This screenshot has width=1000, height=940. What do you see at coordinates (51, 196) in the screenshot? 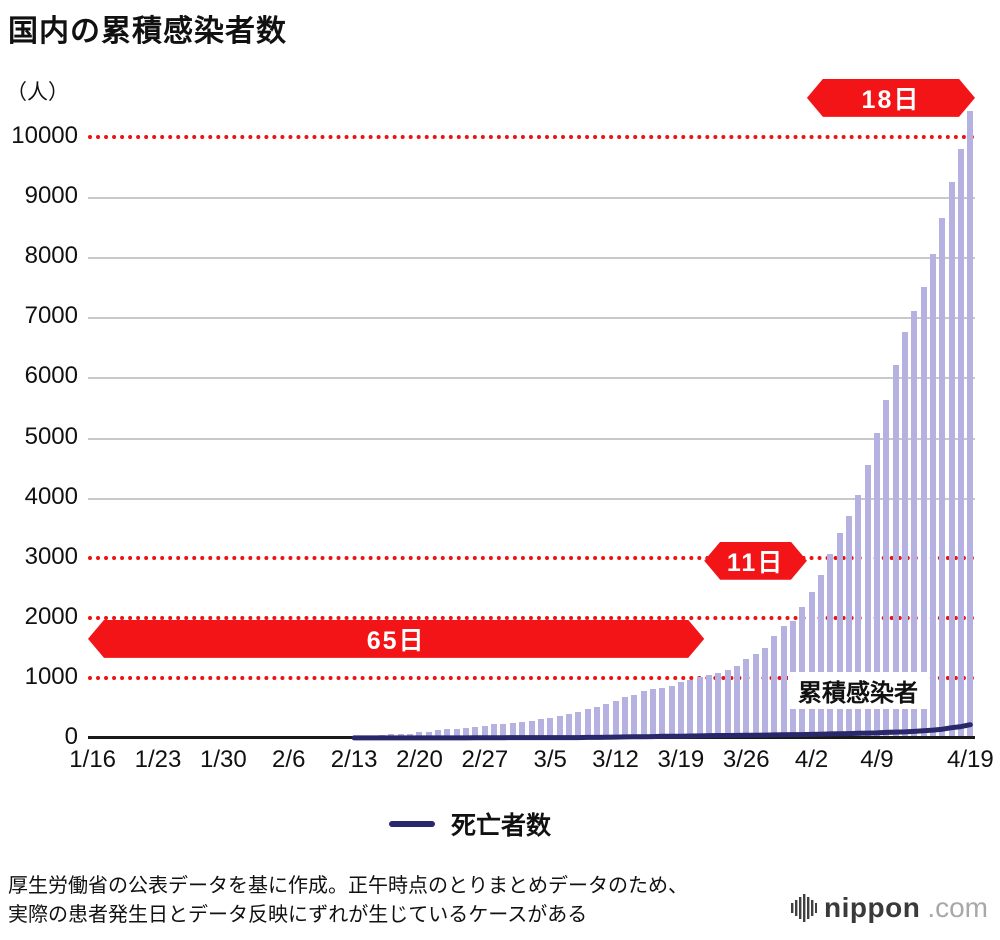
I see `y-tick-label: 9000` at bounding box center [51, 196].